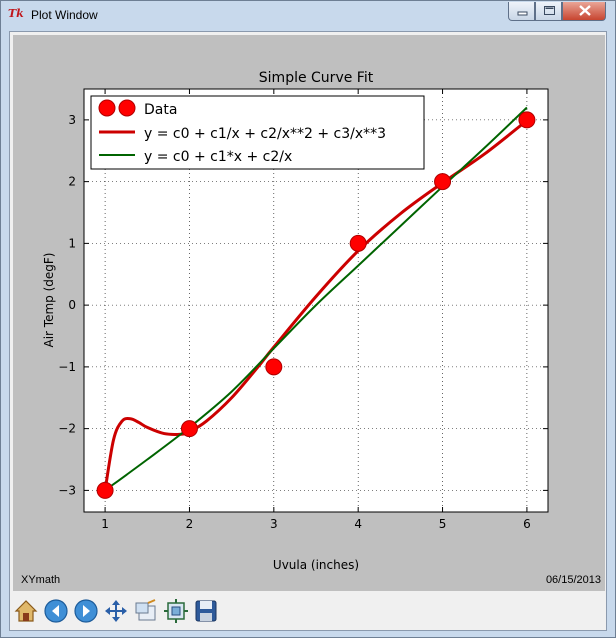  I want to click on zoom-button, so click(146, 611).